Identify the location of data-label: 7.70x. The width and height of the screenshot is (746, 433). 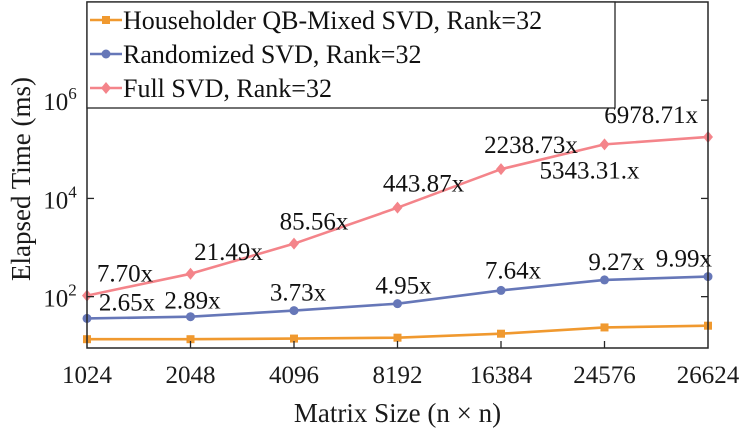
(125, 274).